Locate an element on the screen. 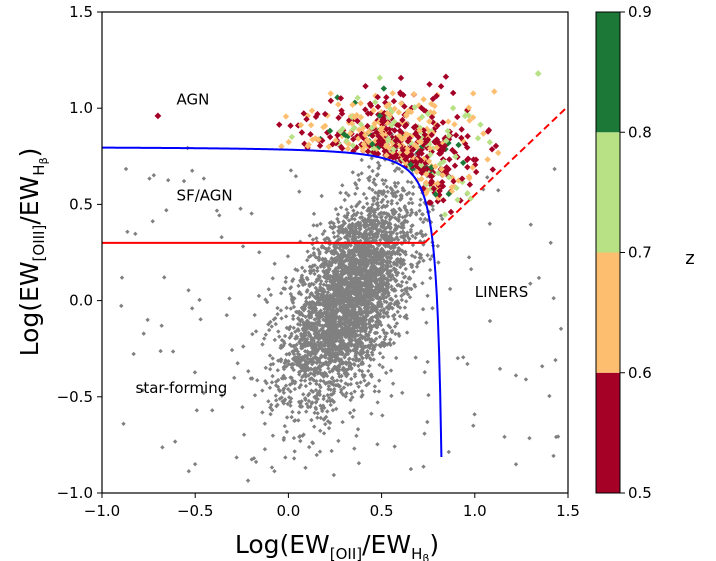 The width and height of the screenshot is (716, 561). colorbar-bin is located at coordinates (608, 312).